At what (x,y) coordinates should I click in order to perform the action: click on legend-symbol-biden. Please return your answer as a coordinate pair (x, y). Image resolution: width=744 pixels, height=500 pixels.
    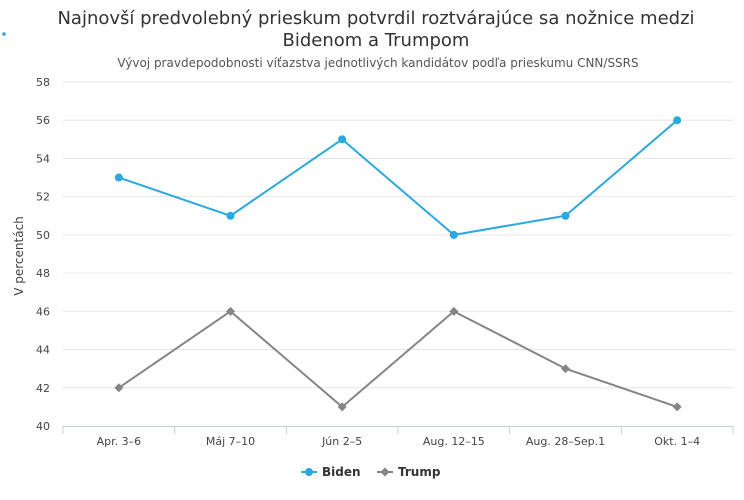
    Looking at the image, I should click on (309, 472).